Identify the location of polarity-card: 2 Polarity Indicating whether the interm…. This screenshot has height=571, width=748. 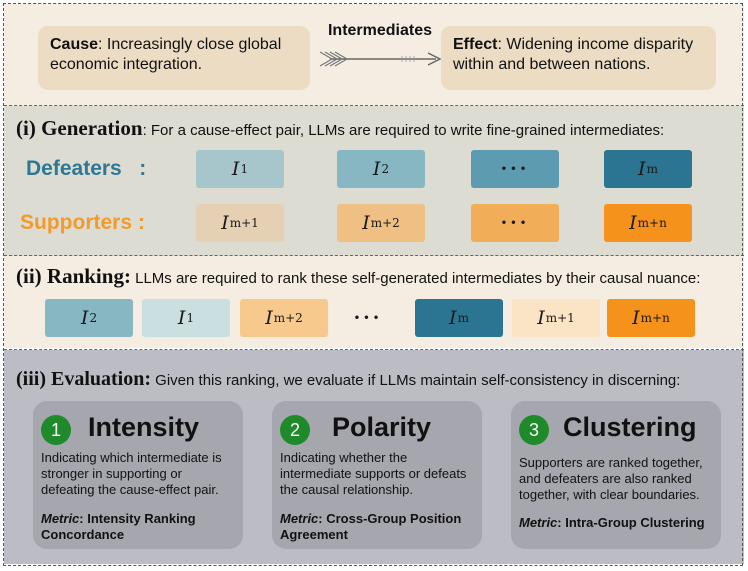
(377, 475).